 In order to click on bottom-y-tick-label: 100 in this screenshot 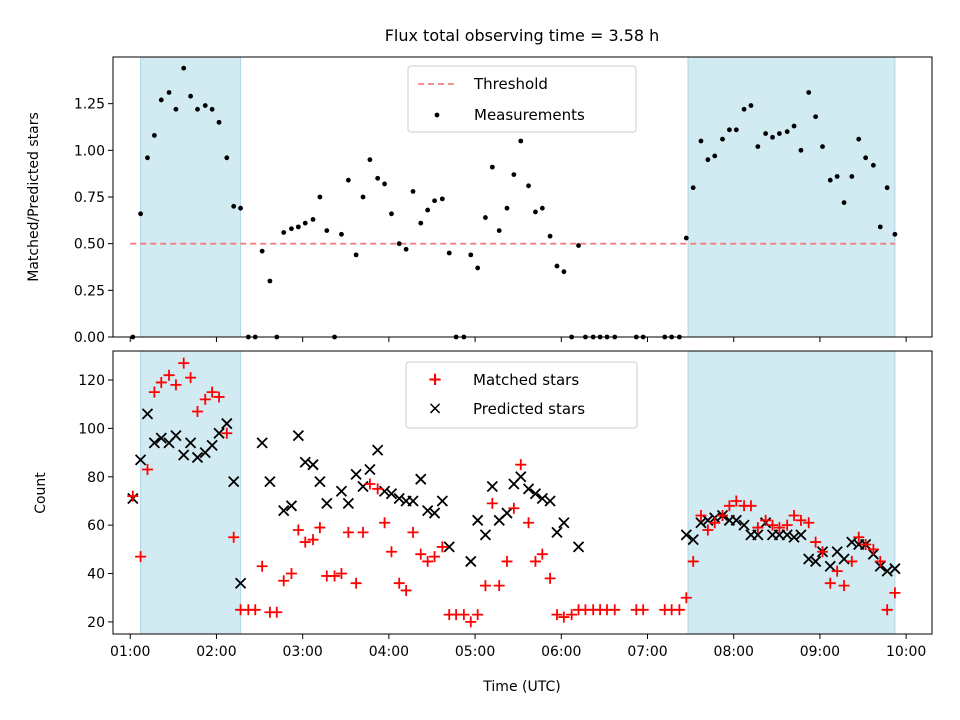, I will do `click(91, 429)`.